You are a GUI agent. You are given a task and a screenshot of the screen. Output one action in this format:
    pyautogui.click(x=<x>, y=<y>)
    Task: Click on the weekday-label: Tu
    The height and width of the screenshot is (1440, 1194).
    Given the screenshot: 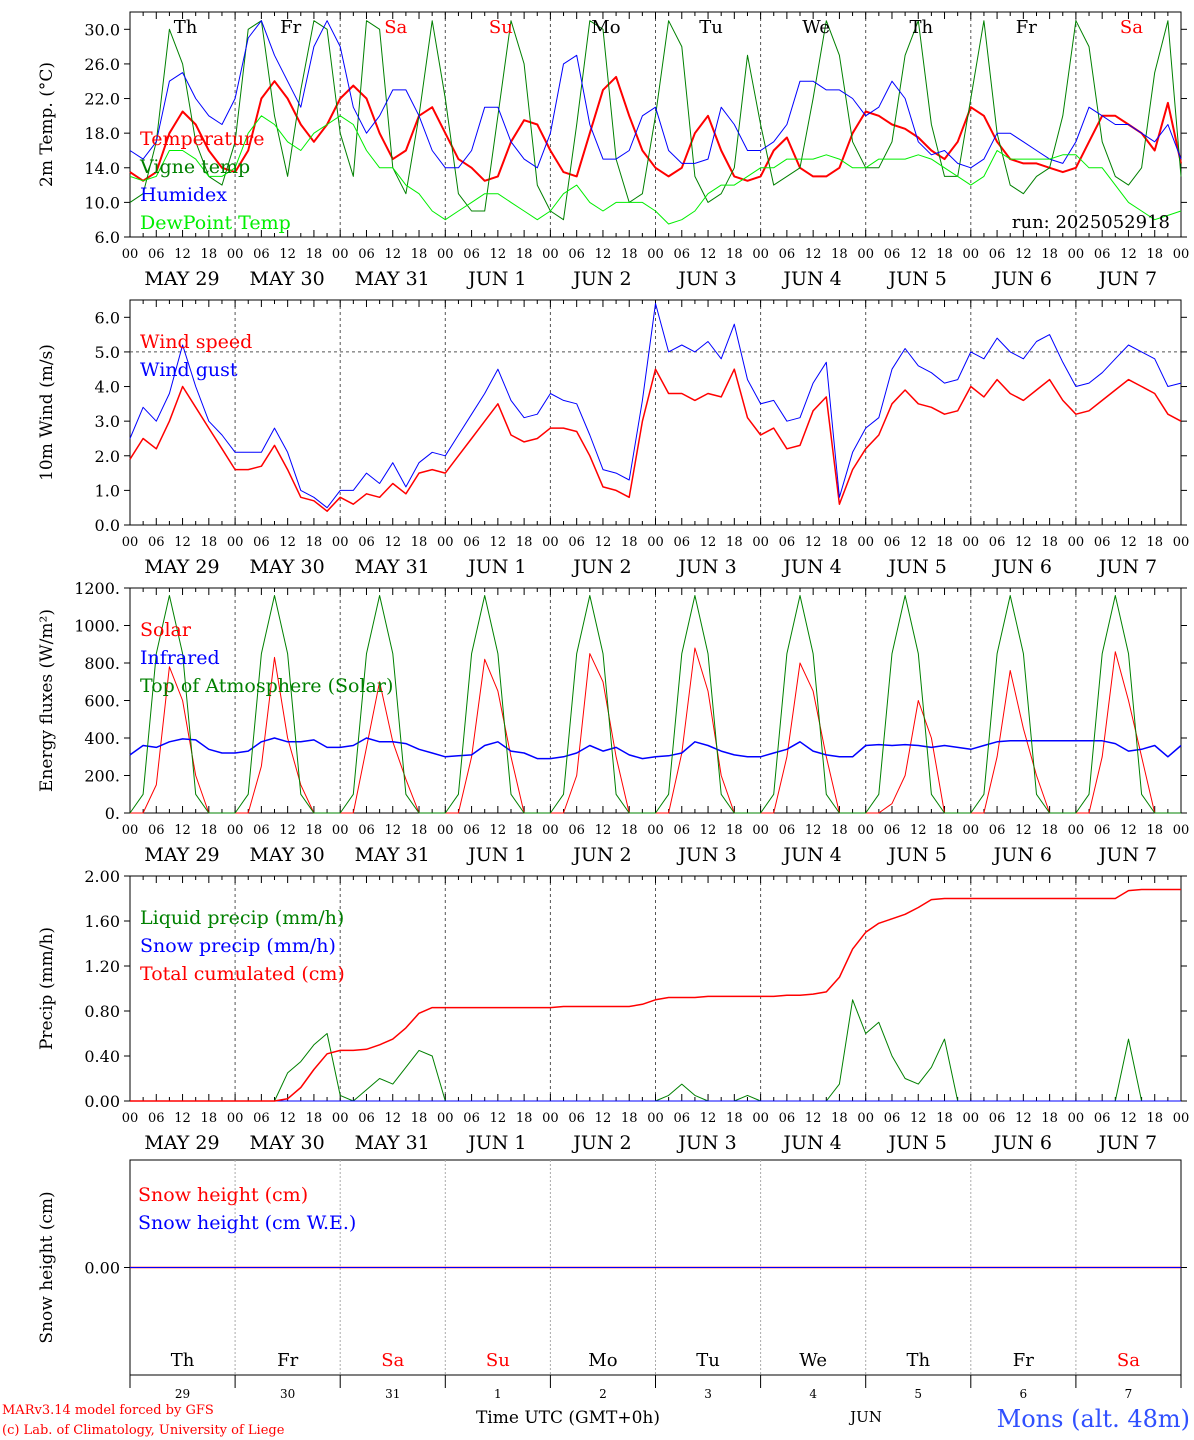 What is the action you would take?
    pyautogui.click(x=708, y=1360)
    